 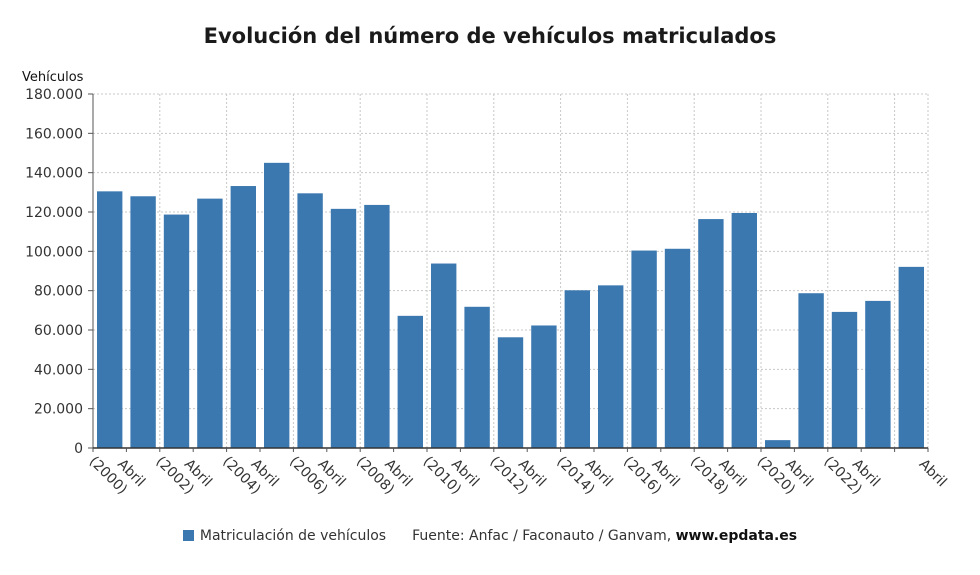 What do you see at coordinates (54, 174) in the screenshot?
I see `y-tick-label: 140.000` at bounding box center [54, 174].